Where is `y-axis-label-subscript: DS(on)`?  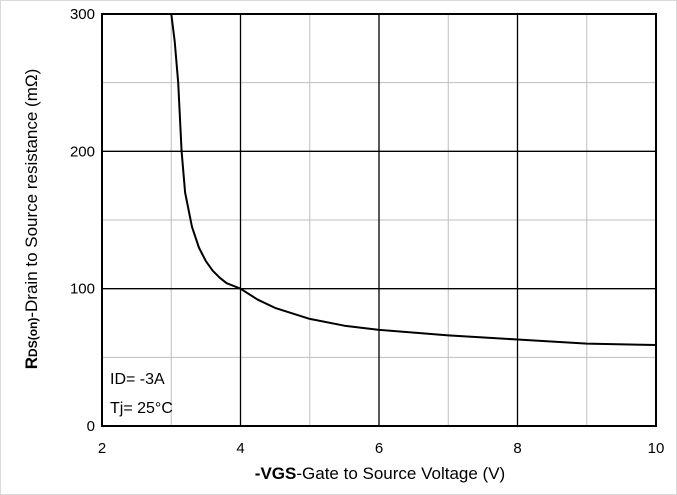 y-axis-label-subscript: DS(on) is located at coordinates (33, 337).